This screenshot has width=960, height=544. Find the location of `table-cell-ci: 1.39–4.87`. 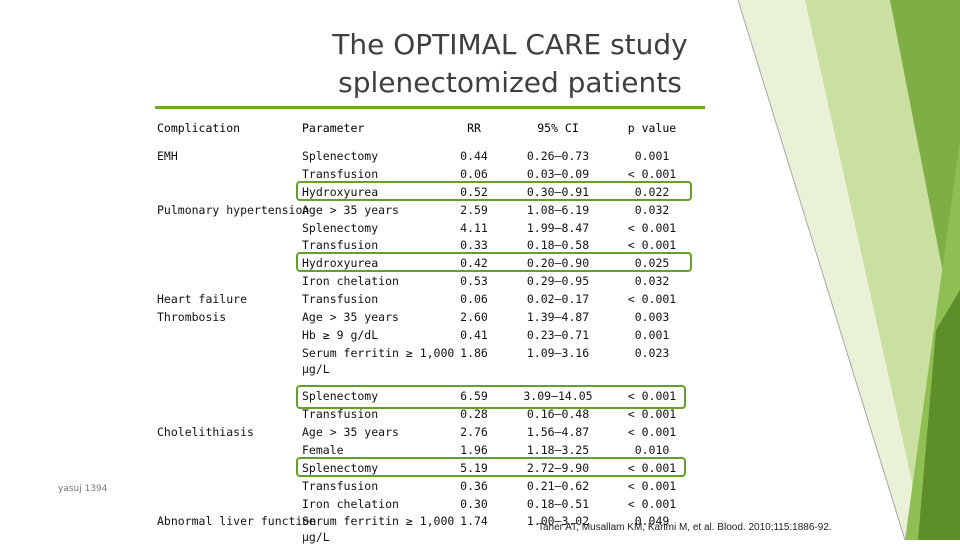

table-cell-ci: 1.39–4.87 is located at coordinates (558, 317).